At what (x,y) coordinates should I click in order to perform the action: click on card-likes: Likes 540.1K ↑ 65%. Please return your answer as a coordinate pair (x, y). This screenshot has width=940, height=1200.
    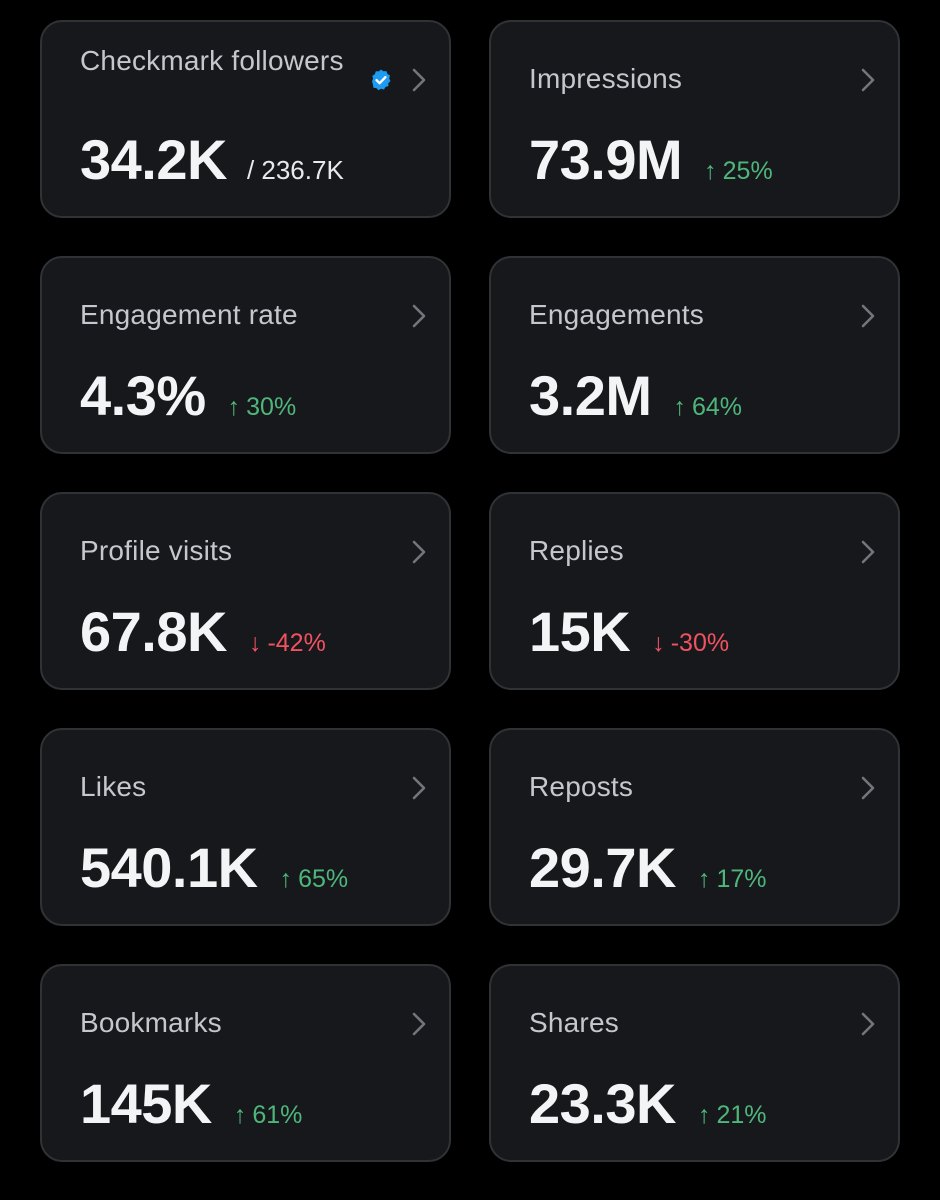
    Looking at the image, I should click on (245, 827).